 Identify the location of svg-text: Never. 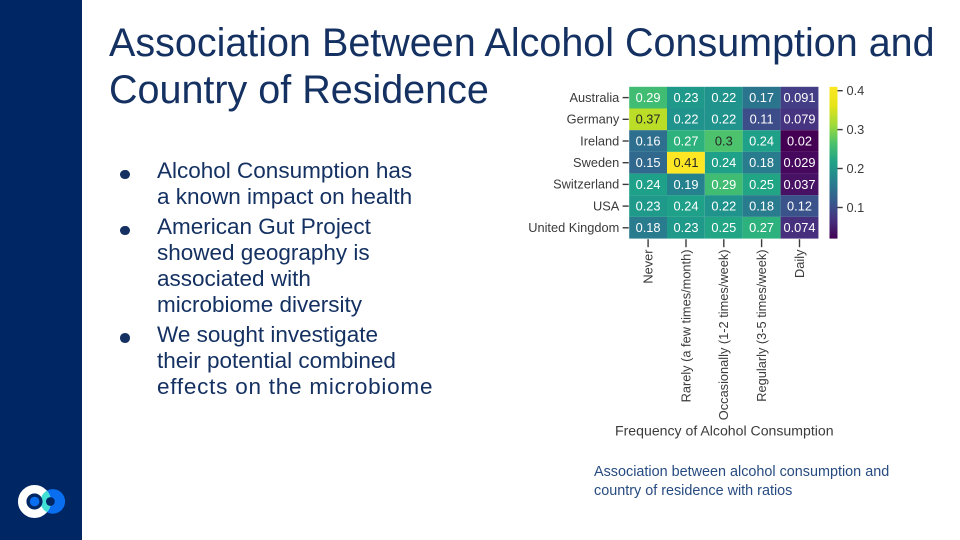
(647, 266).